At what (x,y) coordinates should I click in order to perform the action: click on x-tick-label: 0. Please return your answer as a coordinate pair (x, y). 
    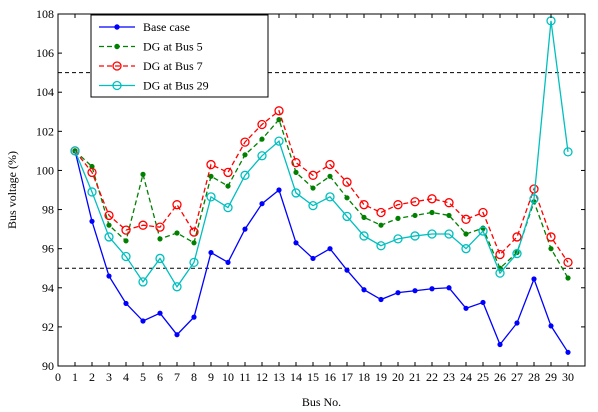
    Looking at the image, I should click on (58, 377).